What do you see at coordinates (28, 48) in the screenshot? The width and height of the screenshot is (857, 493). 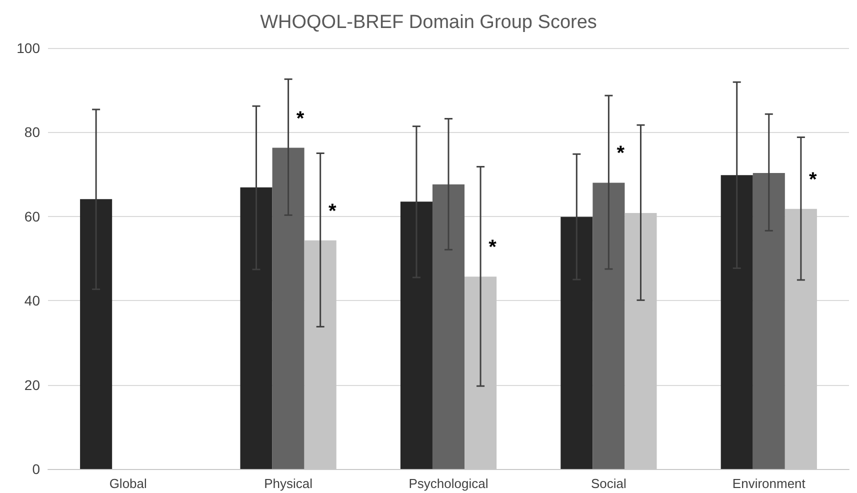 I see `y-tick-label: 100` at bounding box center [28, 48].